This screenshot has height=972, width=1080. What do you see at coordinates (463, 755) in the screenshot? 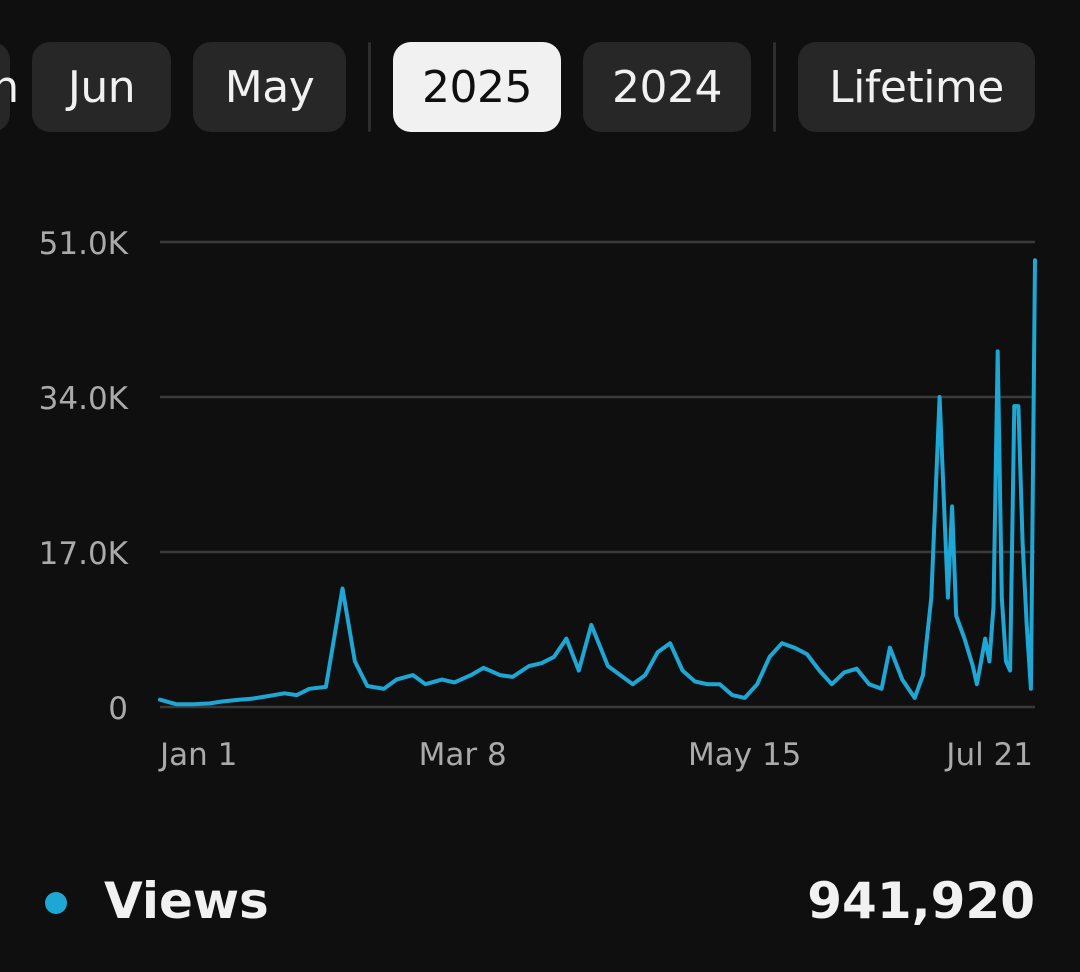
I see `x-tick-label: Mar 8` at bounding box center [463, 755].